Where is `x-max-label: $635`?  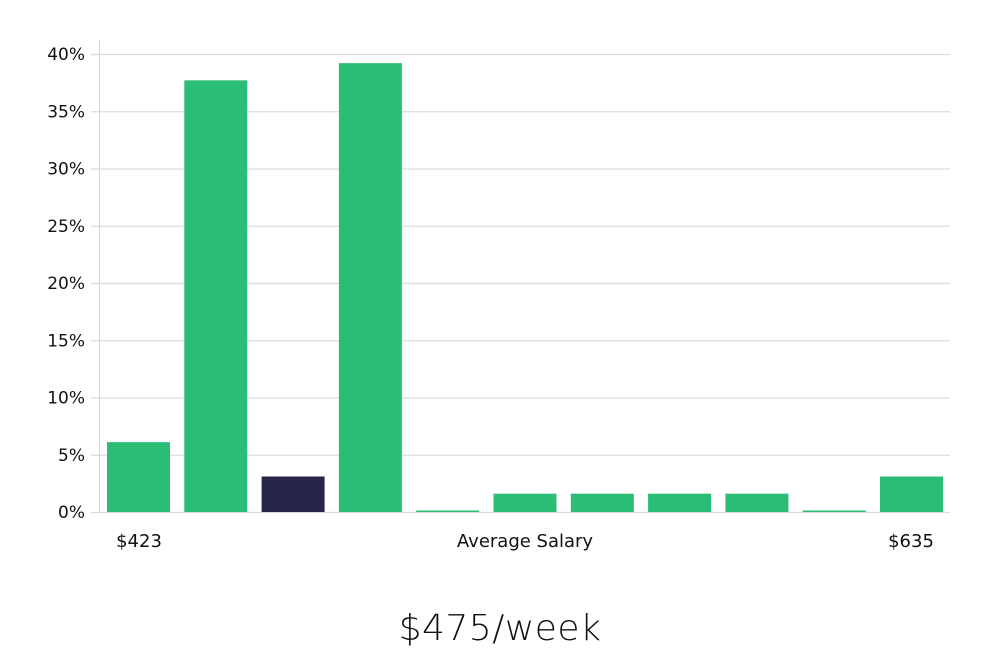 x-max-label: $635 is located at coordinates (911, 541).